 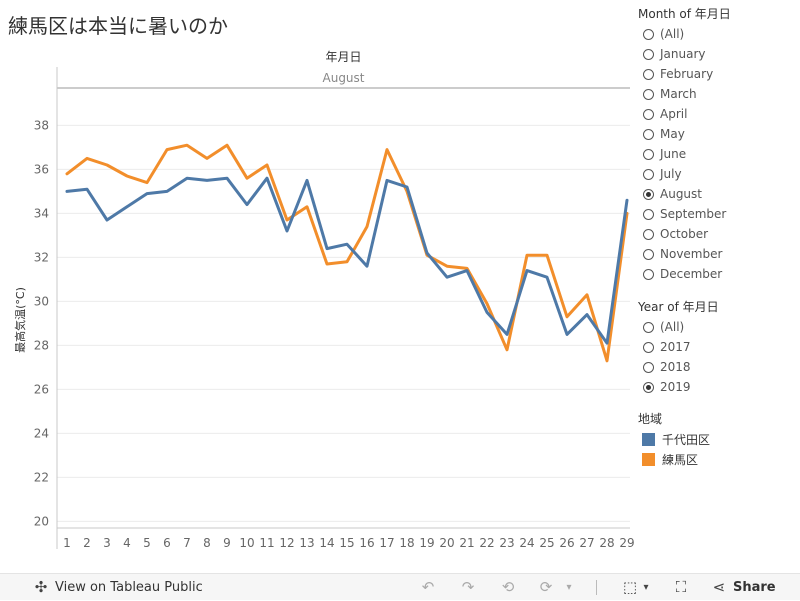 I want to click on x-tick-label: 27, so click(x=586, y=543).